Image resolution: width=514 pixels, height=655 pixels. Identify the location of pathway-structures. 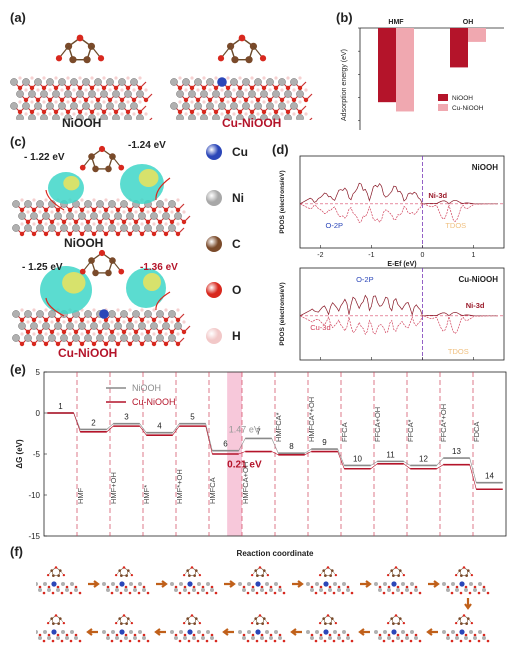
(263, 604).